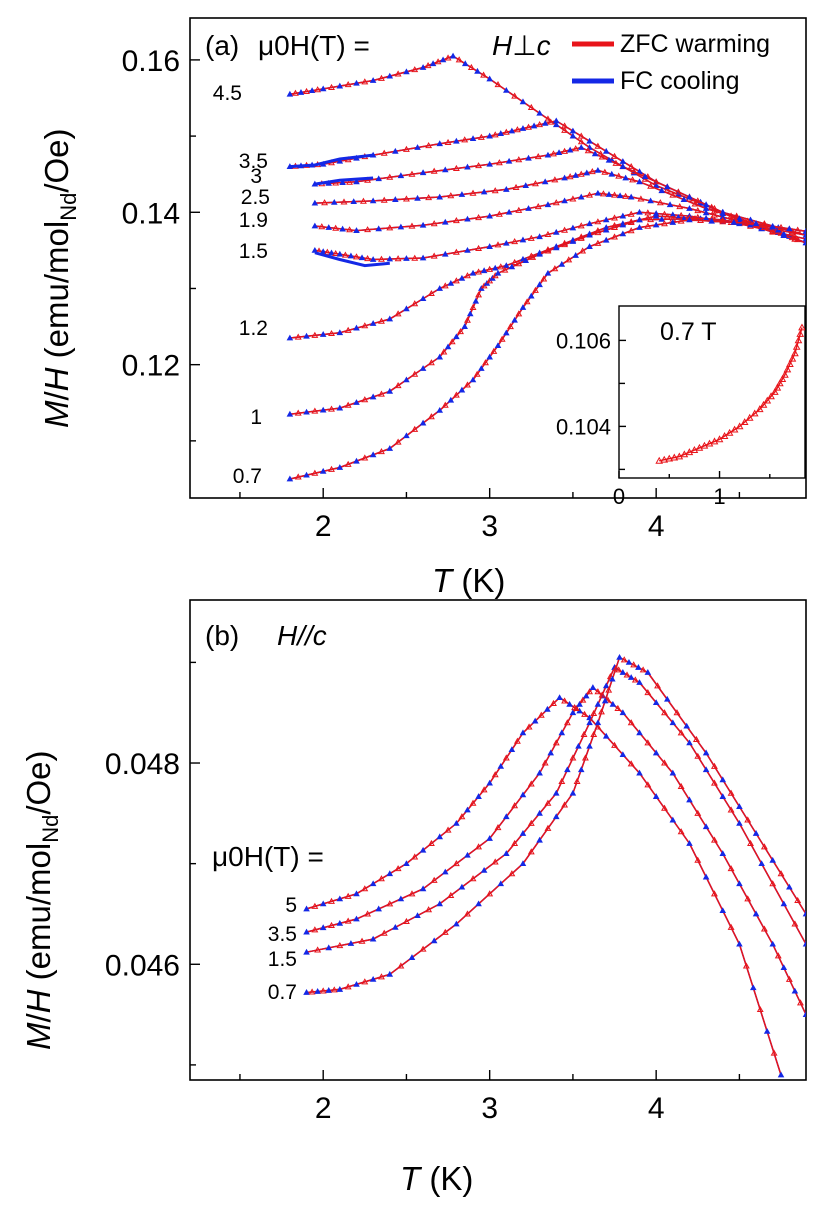  What do you see at coordinates (489, 526) in the screenshot?
I see `x-tick-label: 3` at bounding box center [489, 526].